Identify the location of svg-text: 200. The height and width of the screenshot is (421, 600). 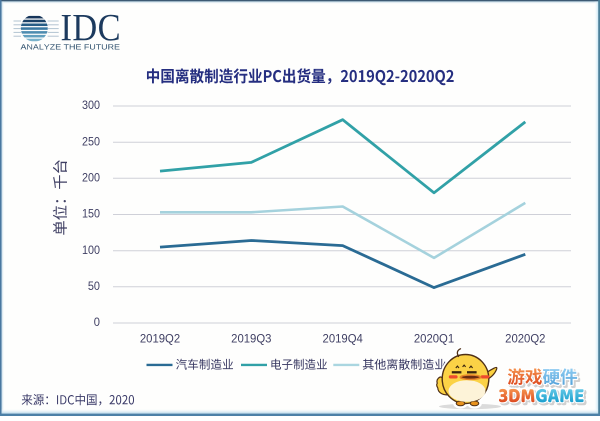
(91, 177).